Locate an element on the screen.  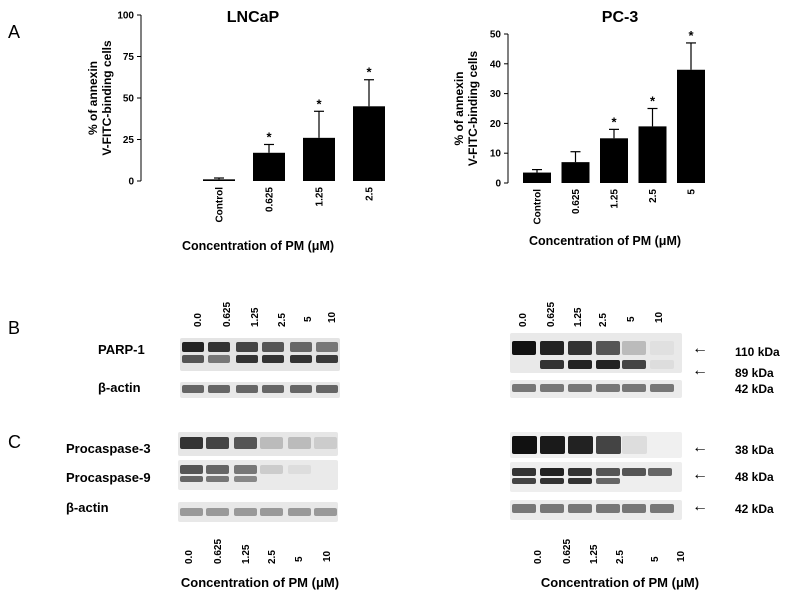
y-tick-label: 20 is located at coordinates (496, 124).